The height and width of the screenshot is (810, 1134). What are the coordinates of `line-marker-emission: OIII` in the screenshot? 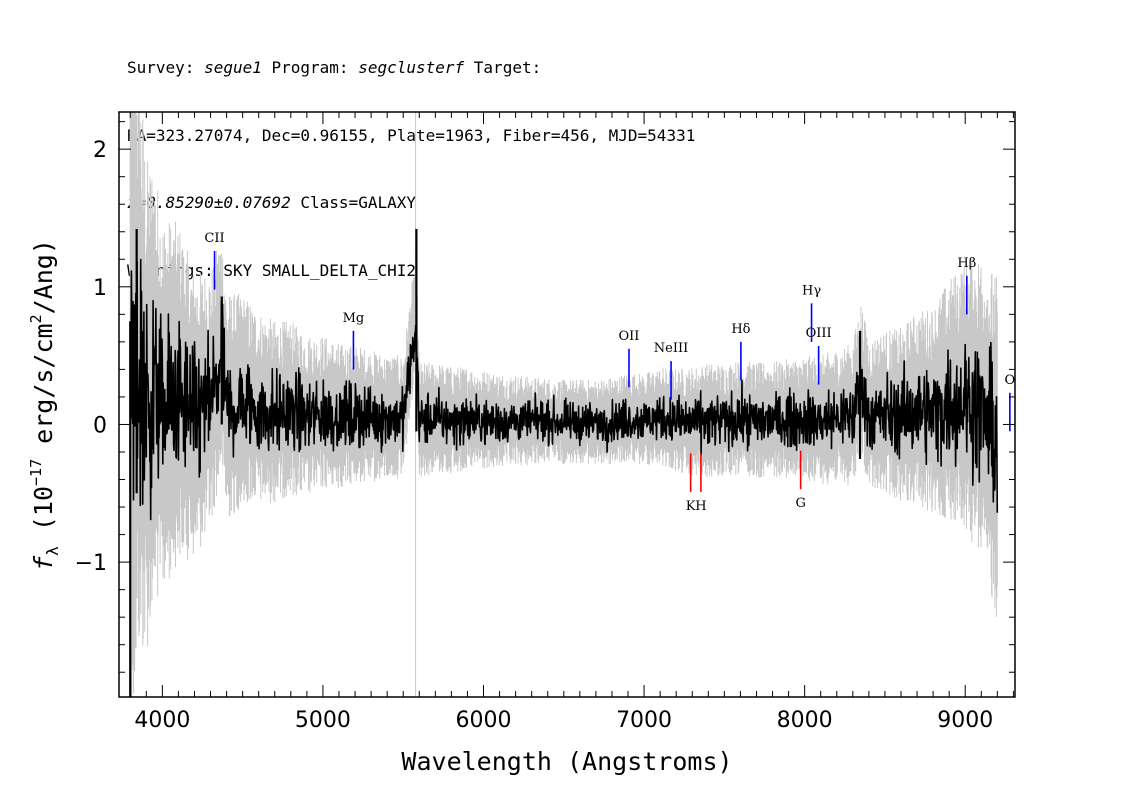 It's located at (819, 355).